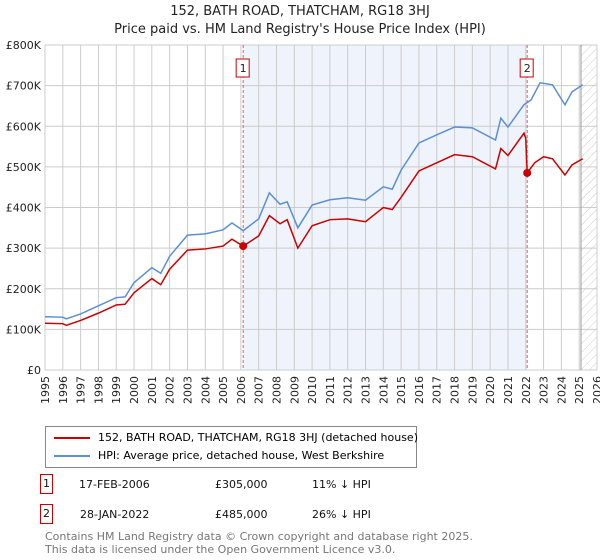 This screenshot has height=560, width=600. Describe the element at coordinates (419, 390) in the screenshot. I see `x-tick-label: 2016` at that location.